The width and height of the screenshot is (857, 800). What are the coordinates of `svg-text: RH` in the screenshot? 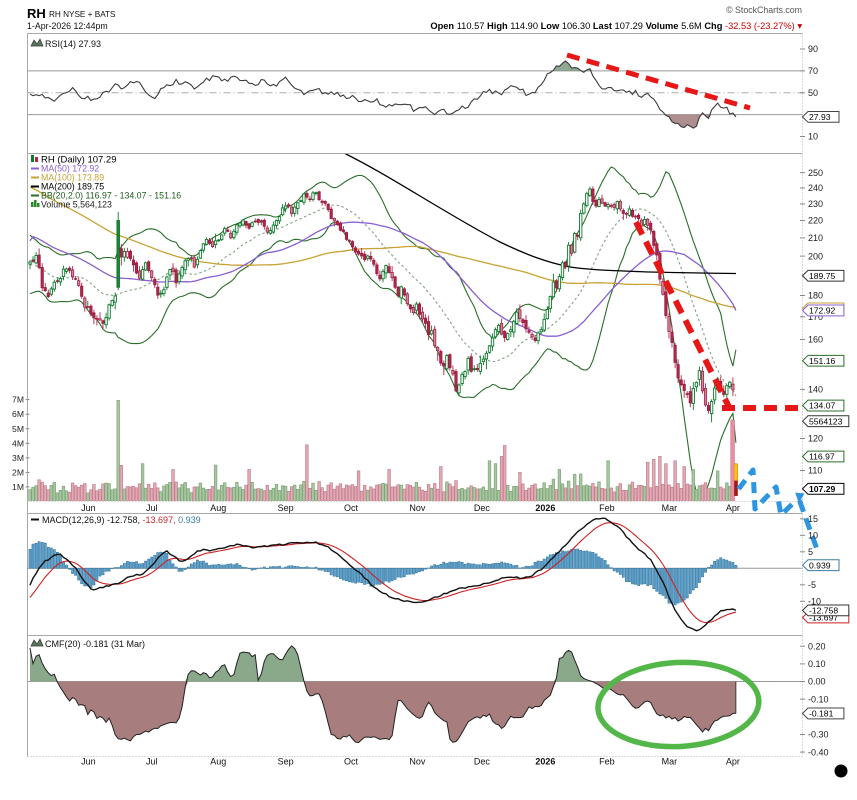 It's located at (36, 13).